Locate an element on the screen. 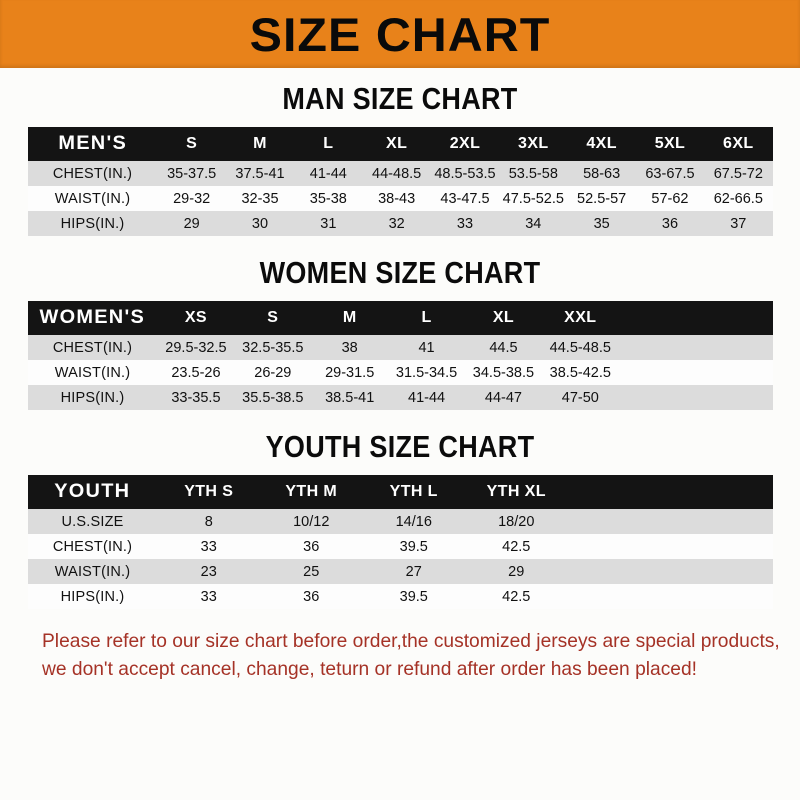 The height and width of the screenshot is (800, 800). measurement-value: 10/12 is located at coordinates (311, 521).